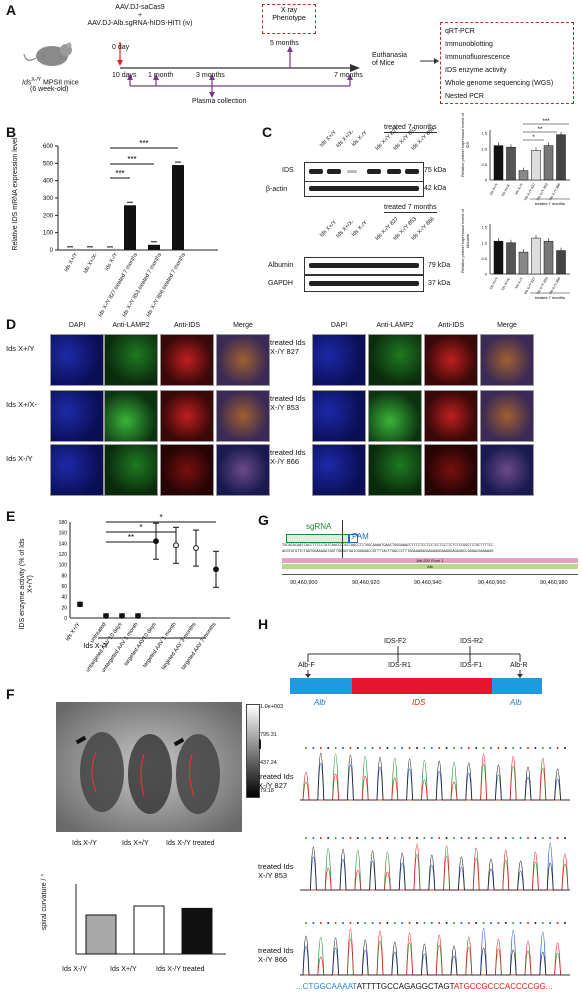 Image resolution: width=582 pixels, height=997 pixels. What do you see at coordinates (276, 871) in the screenshot?
I see `i-row-label: treated Ids X-/Y 853` at bounding box center [276, 871].